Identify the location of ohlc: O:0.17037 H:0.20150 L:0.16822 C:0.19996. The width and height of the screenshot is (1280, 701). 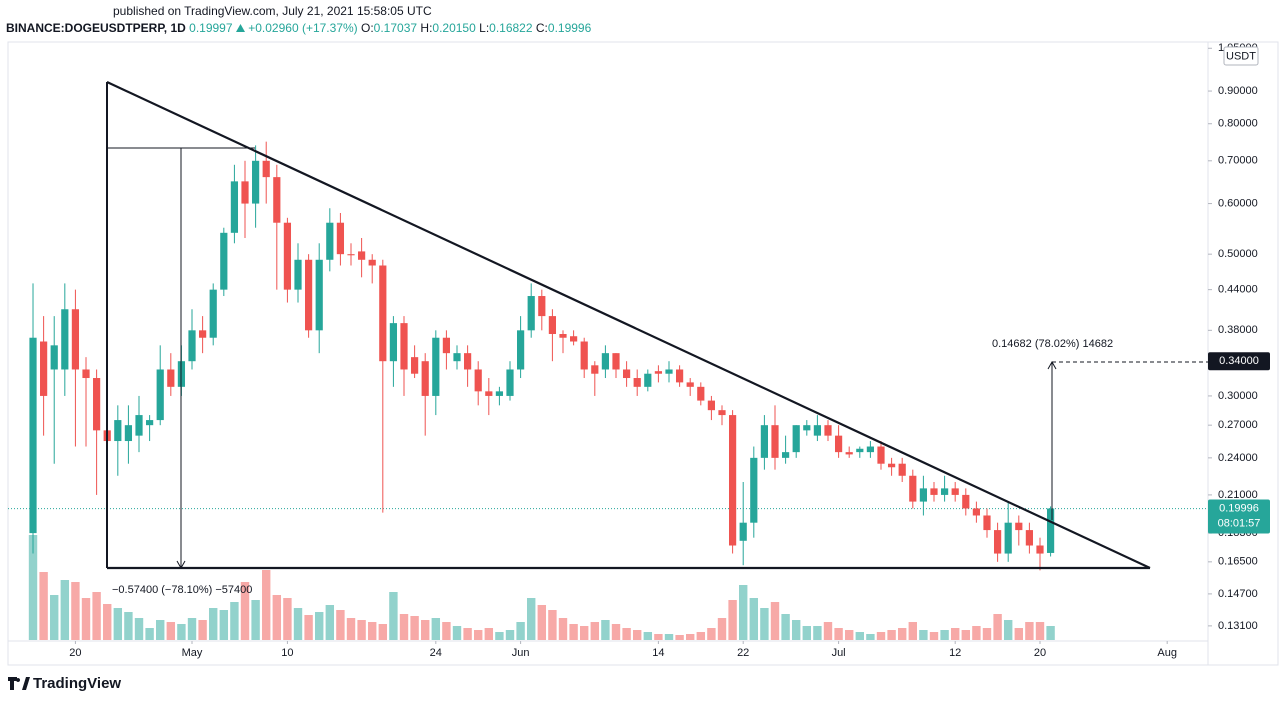
(476, 28).